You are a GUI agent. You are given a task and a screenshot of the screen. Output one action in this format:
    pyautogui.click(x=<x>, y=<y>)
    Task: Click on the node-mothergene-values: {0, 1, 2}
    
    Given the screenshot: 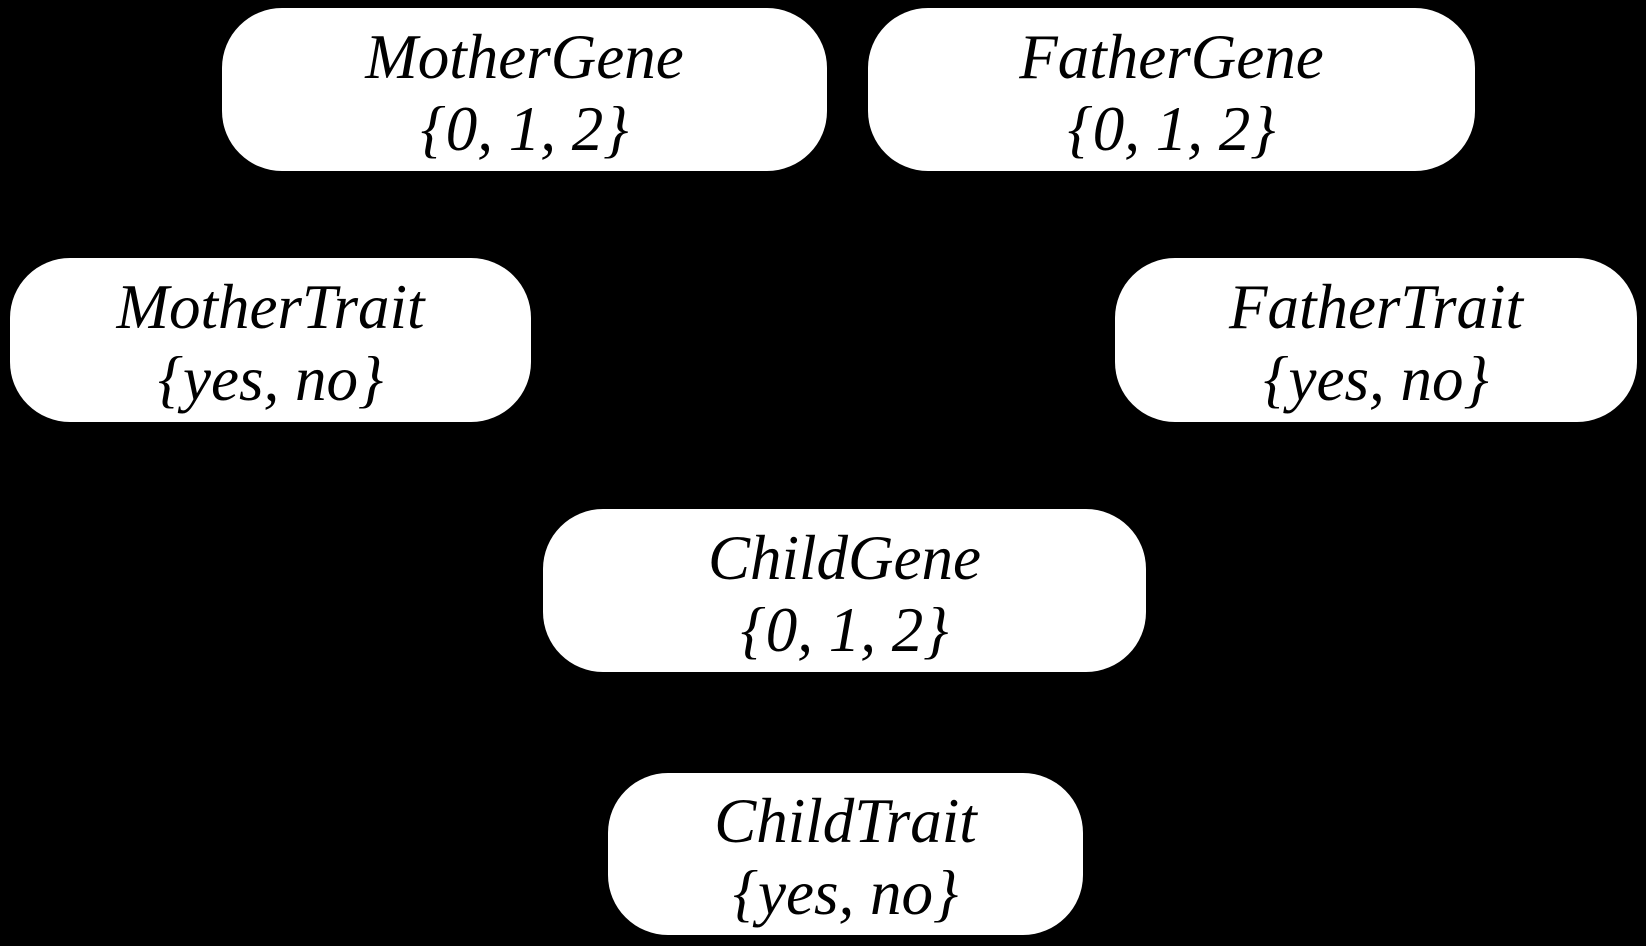 What is the action you would take?
    pyautogui.click(x=524, y=128)
    